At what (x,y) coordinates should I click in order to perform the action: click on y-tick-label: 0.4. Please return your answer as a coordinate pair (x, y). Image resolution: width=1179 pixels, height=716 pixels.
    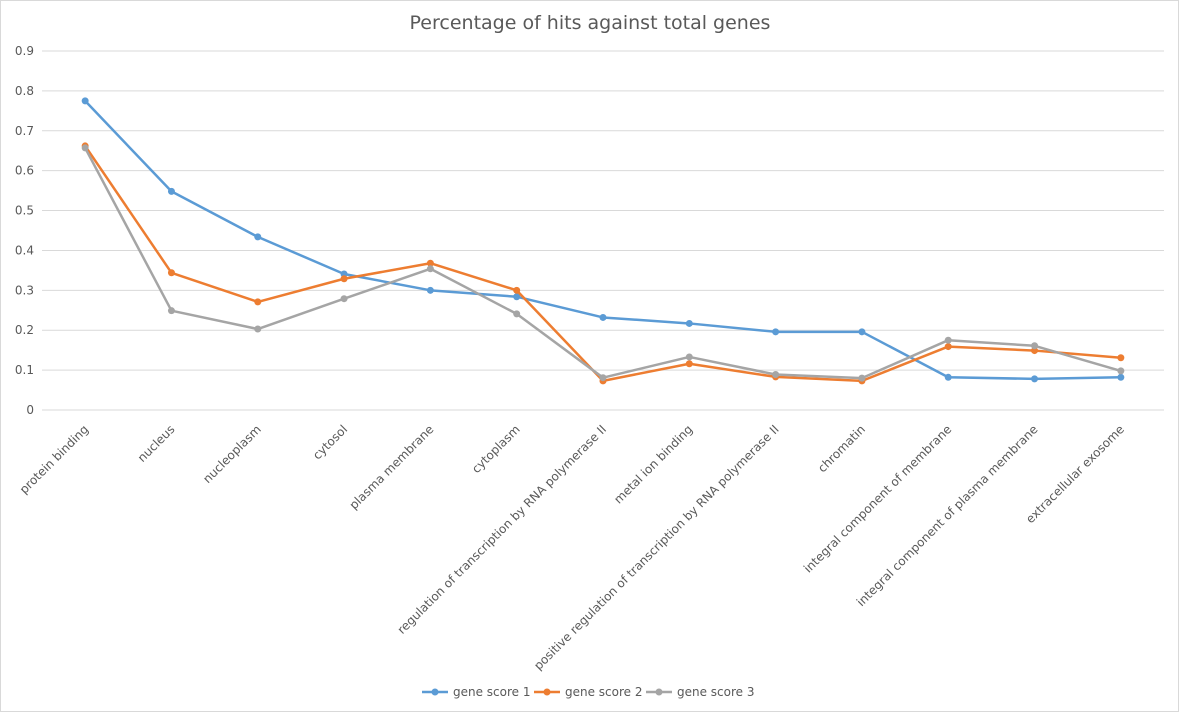
    Looking at the image, I should click on (24, 250).